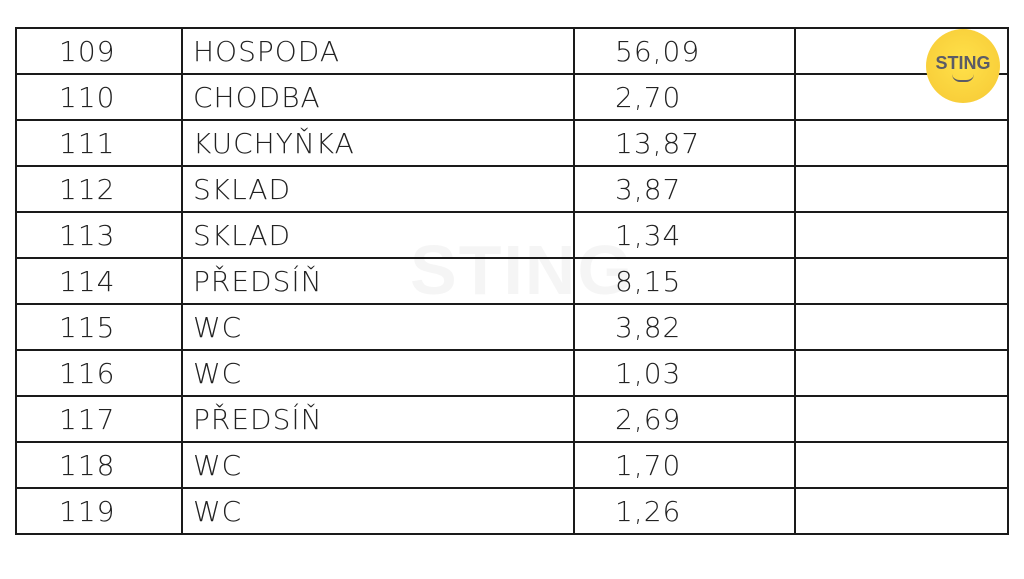 The height and width of the screenshot is (579, 1024). Describe the element at coordinates (684, 235) in the screenshot. I see `room-area: 1,34` at that location.